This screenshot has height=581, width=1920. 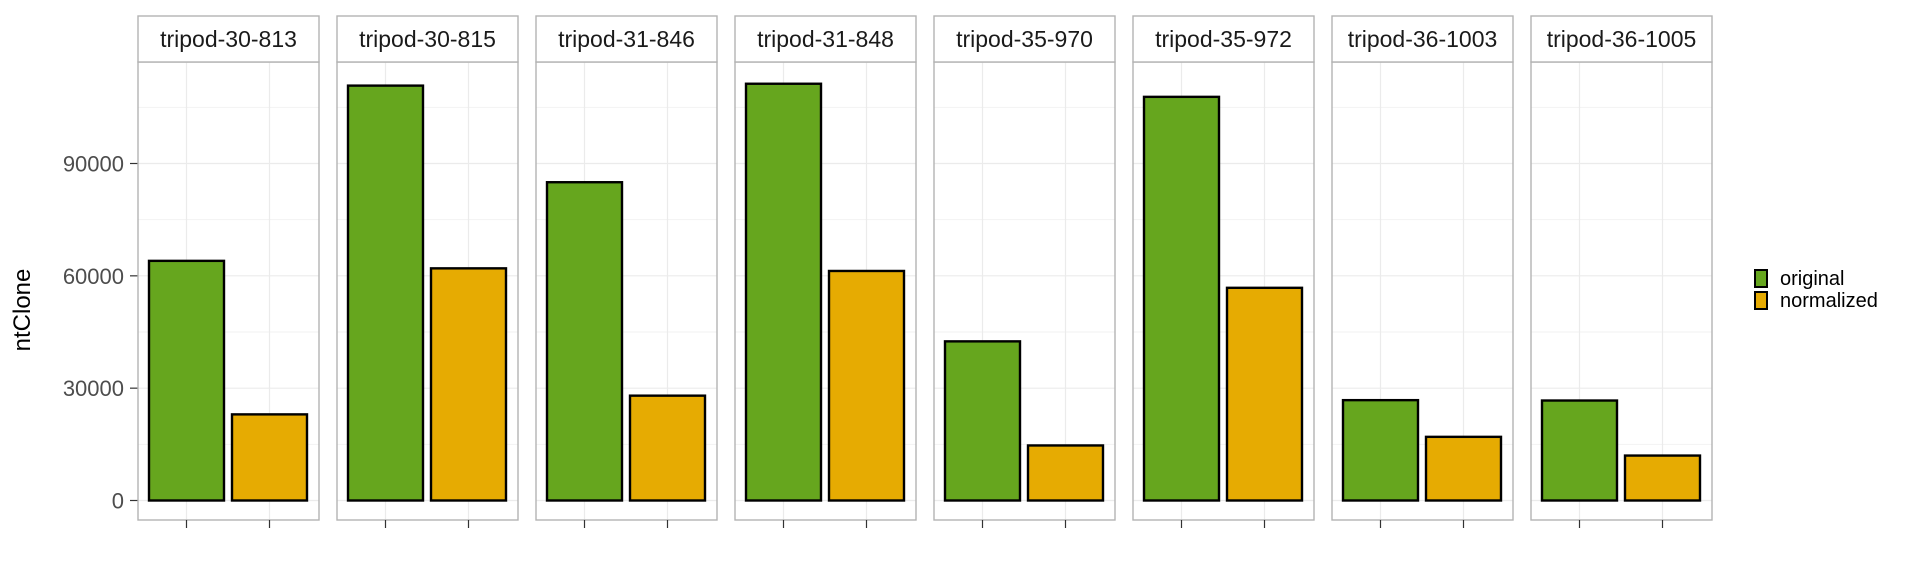 What do you see at coordinates (1223, 271) in the screenshot?
I see `facet-panel: tripod-35-972` at bounding box center [1223, 271].